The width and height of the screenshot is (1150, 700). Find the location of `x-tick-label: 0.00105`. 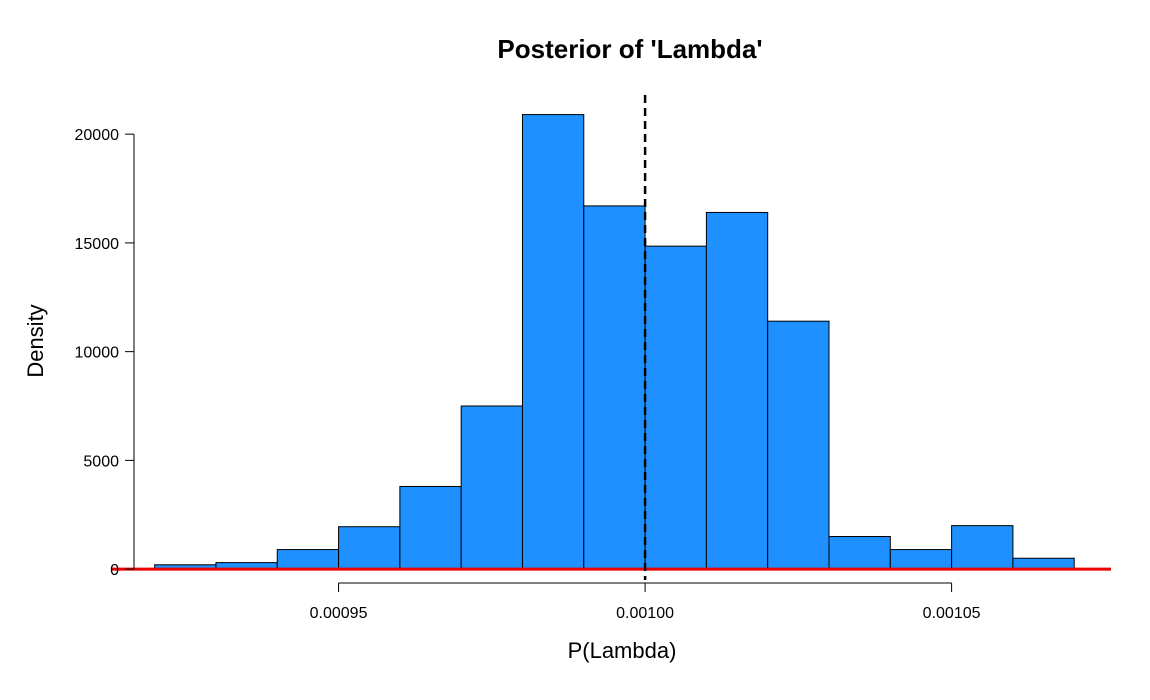

x-tick-label: 0.00105 is located at coordinates (952, 613).